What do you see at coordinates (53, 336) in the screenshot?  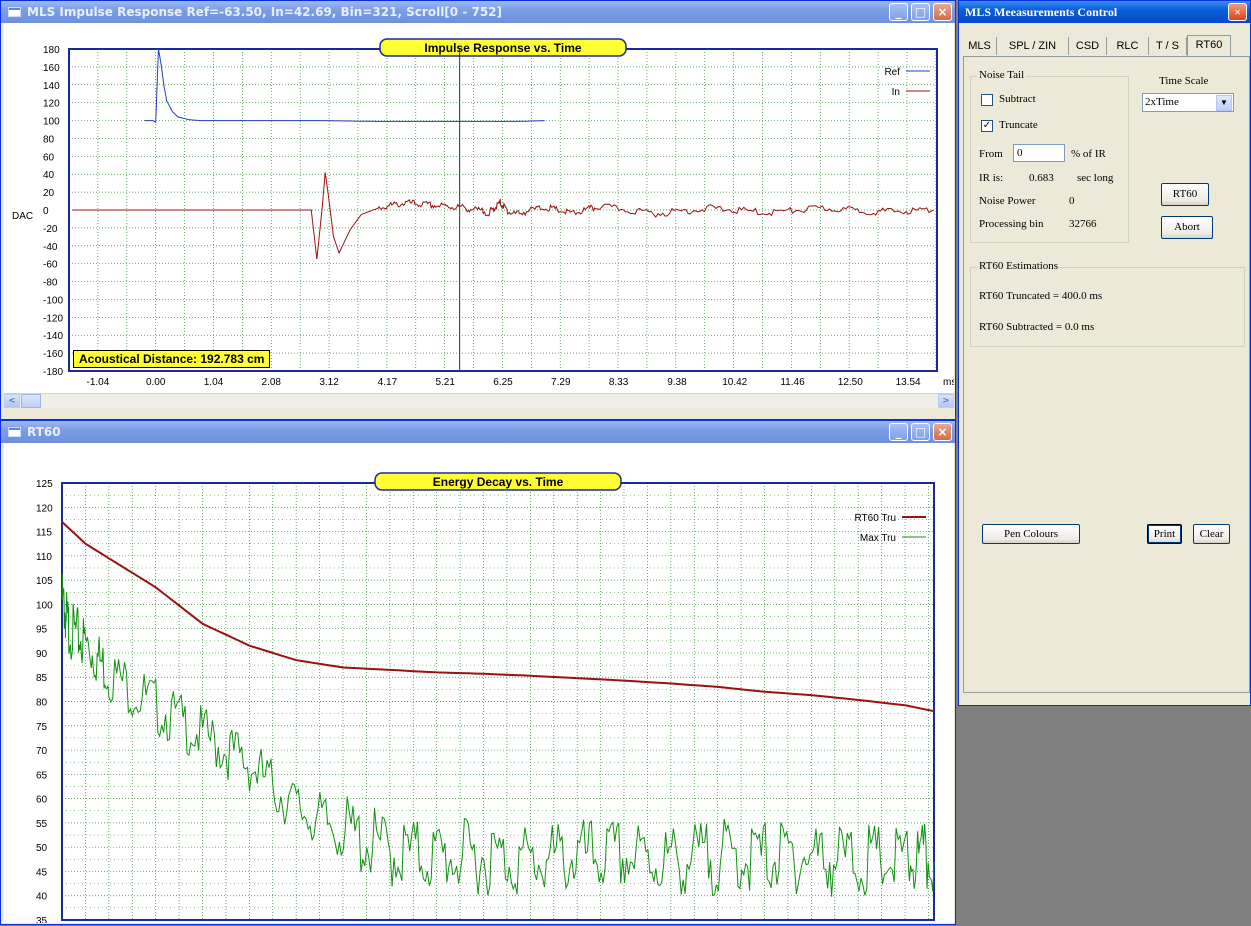 I see `y-tick-label: -140` at bounding box center [53, 336].